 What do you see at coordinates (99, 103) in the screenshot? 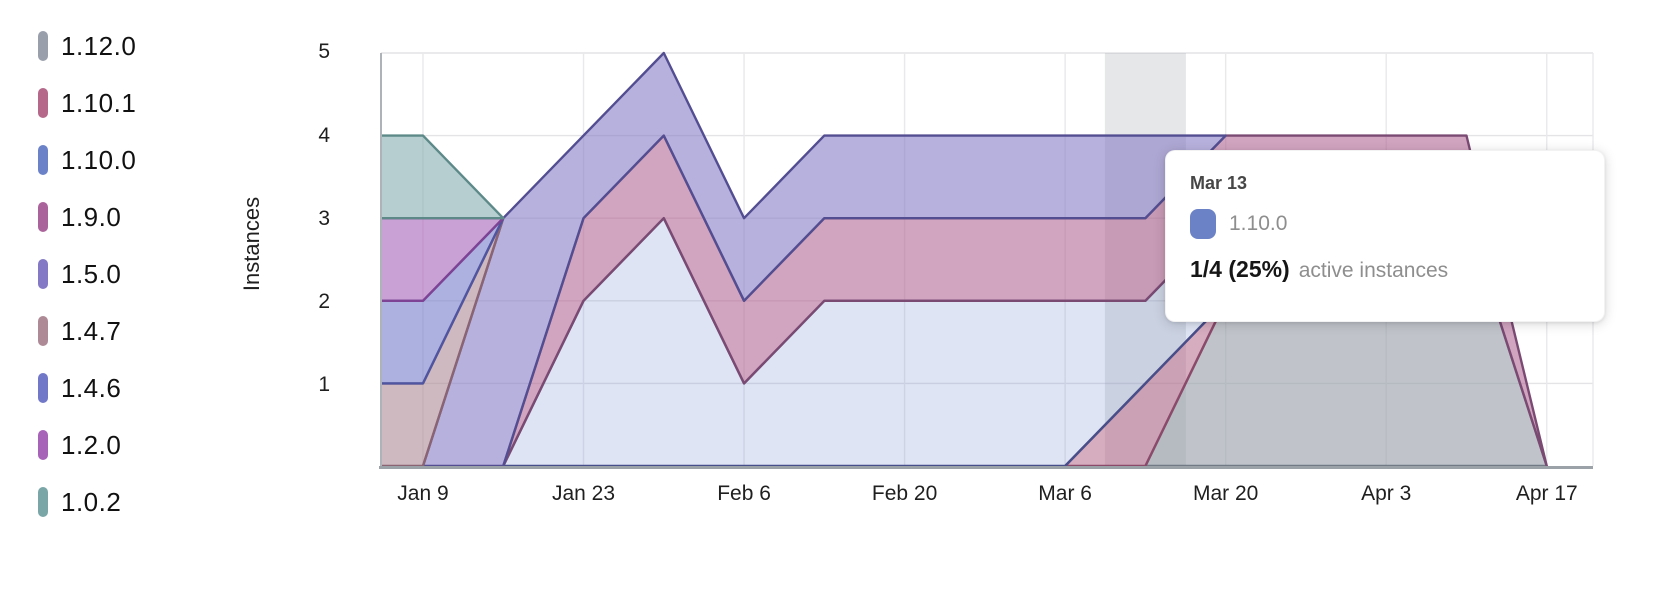
I see `legend-item-label: 1.10.1` at bounding box center [99, 103].